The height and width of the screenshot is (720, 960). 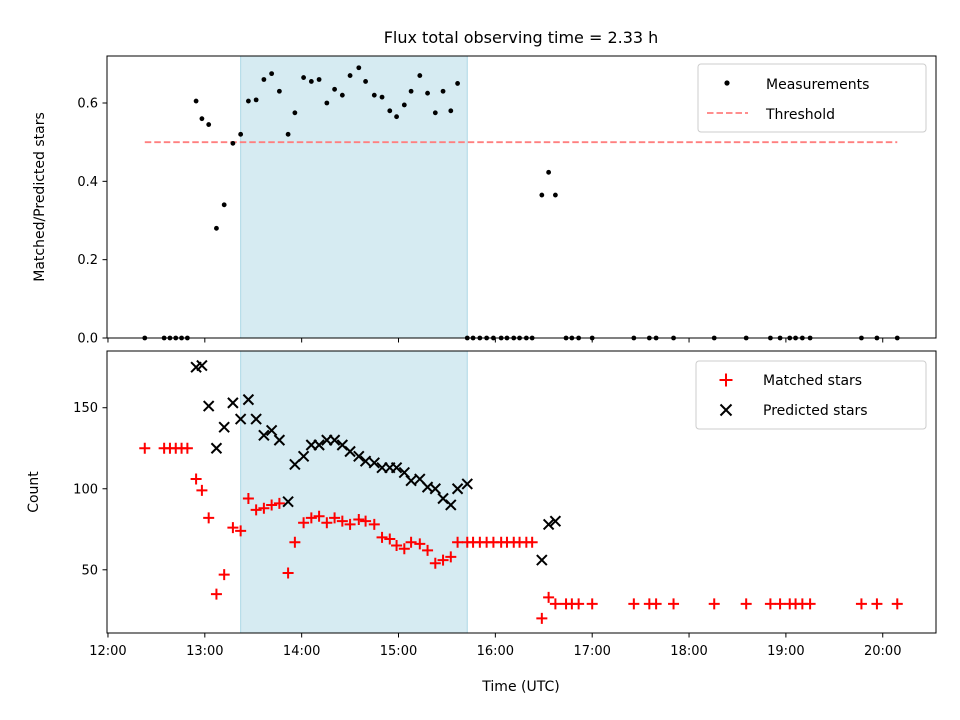 I want to click on matched-legend-label: Matched stars, so click(x=812, y=381).